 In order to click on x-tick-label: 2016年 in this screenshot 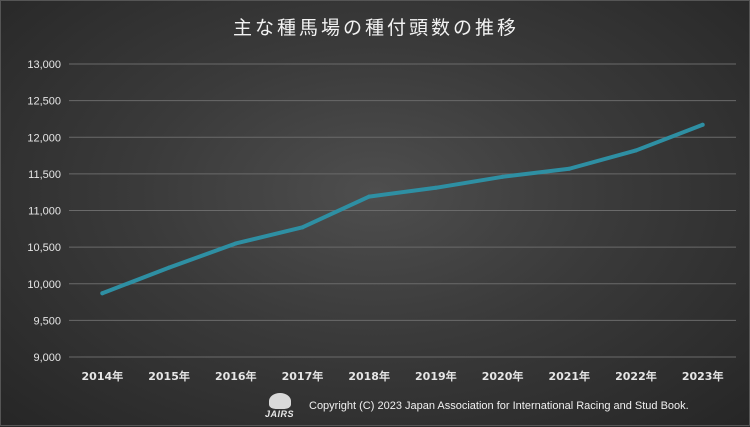, I will do `click(236, 376)`.